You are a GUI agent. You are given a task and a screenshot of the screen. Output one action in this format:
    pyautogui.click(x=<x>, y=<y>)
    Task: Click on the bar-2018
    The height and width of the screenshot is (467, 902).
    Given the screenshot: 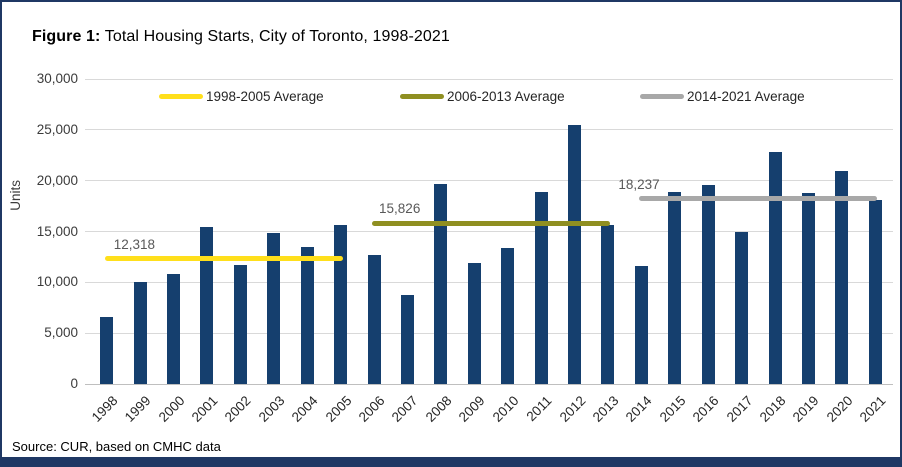 What is the action you would take?
    pyautogui.click(x=775, y=268)
    